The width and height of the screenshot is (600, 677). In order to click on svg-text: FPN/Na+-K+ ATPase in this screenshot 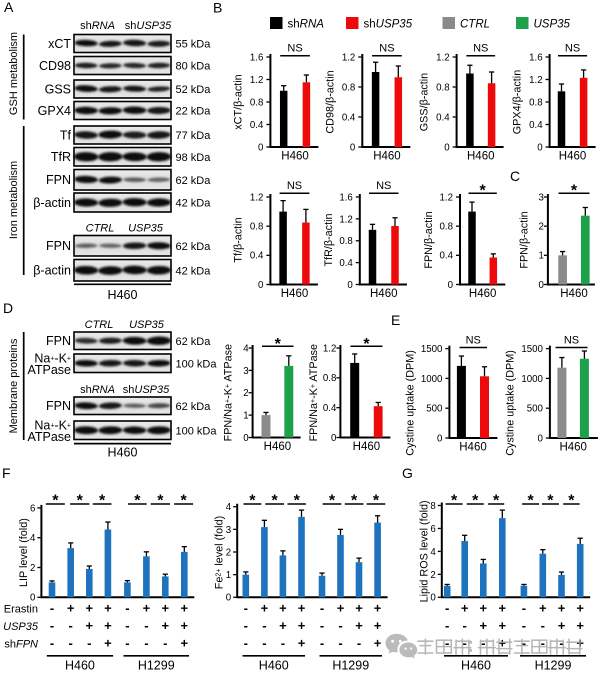, I will do `click(229, 392)`.